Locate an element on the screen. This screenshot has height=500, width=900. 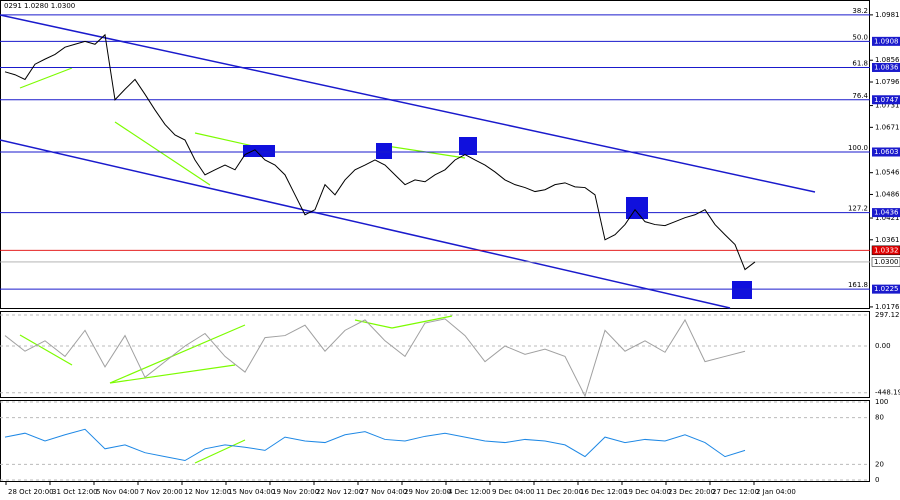
price-label: 1.0361 is located at coordinates (887, 240).